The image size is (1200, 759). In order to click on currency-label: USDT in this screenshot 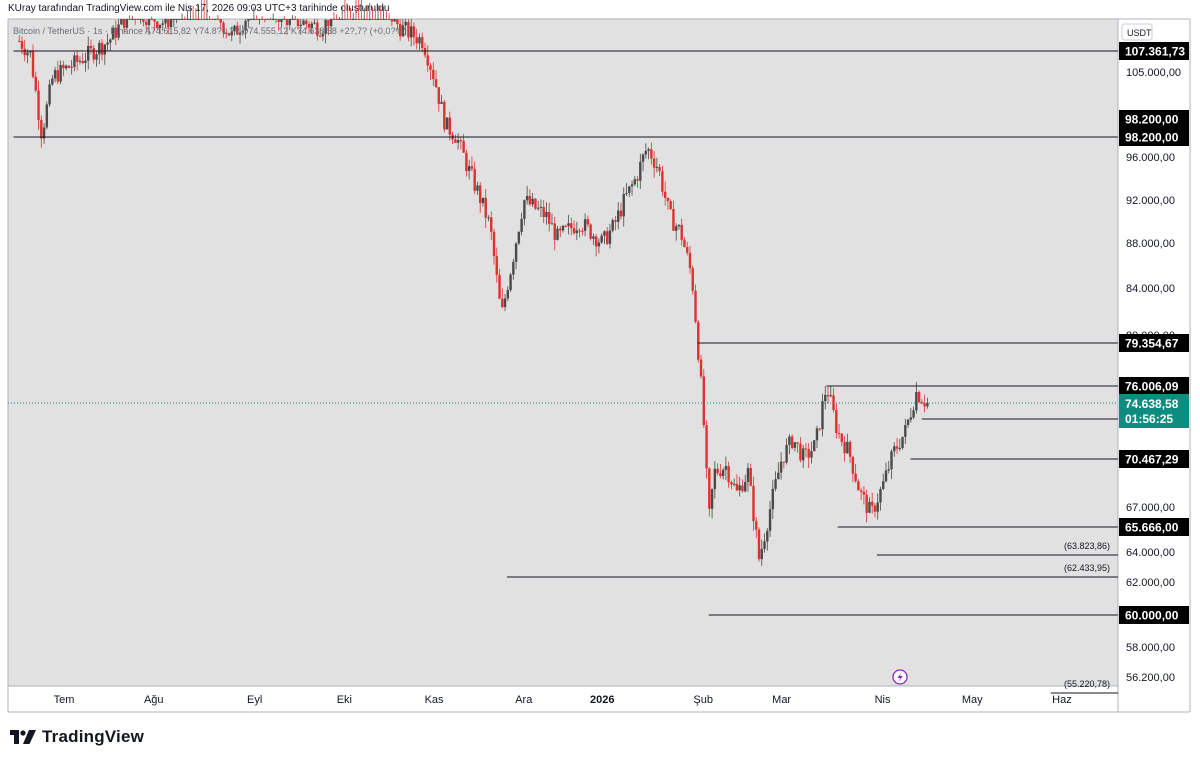, I will do `click(1139, 33)`.